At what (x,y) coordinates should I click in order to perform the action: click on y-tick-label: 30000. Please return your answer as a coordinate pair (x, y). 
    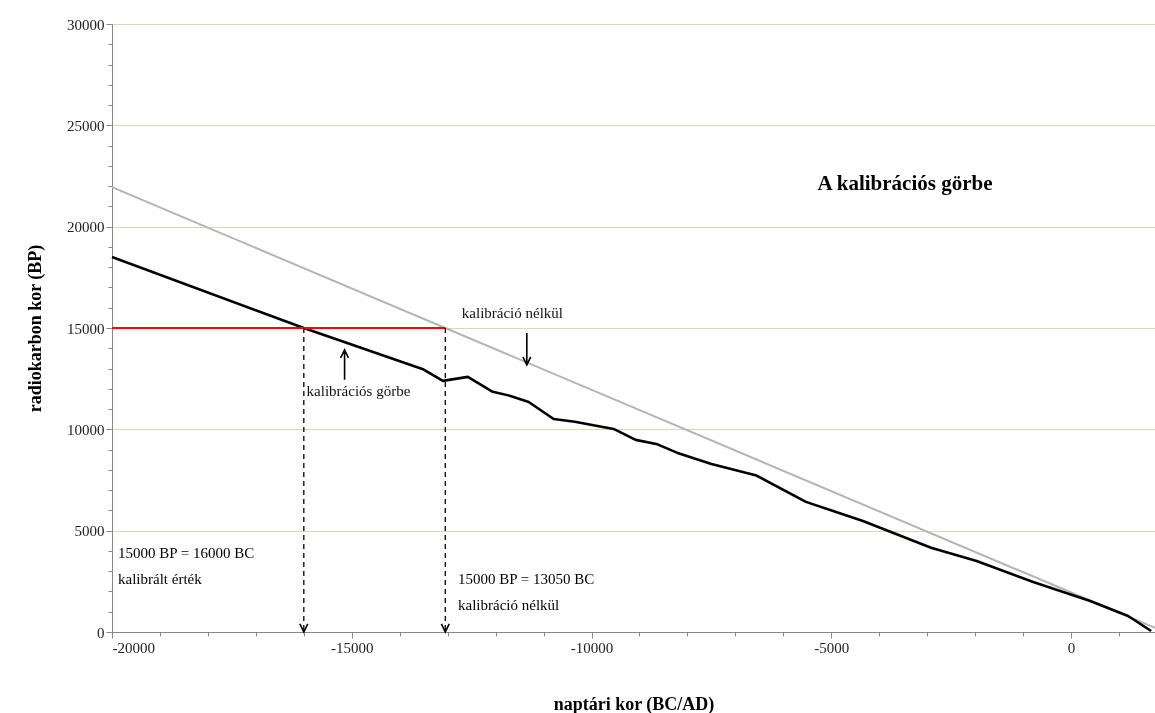
    Looking at the image, I should click on (86, 24).